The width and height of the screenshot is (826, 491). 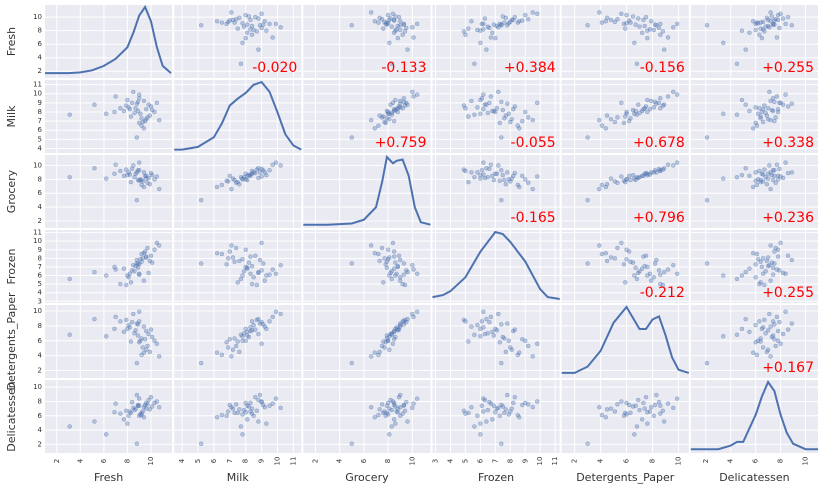 What do you see at coordinates (40, 444) in the screenshot?
I see `y-tick-label: 2` at bounding box center [40, 444].